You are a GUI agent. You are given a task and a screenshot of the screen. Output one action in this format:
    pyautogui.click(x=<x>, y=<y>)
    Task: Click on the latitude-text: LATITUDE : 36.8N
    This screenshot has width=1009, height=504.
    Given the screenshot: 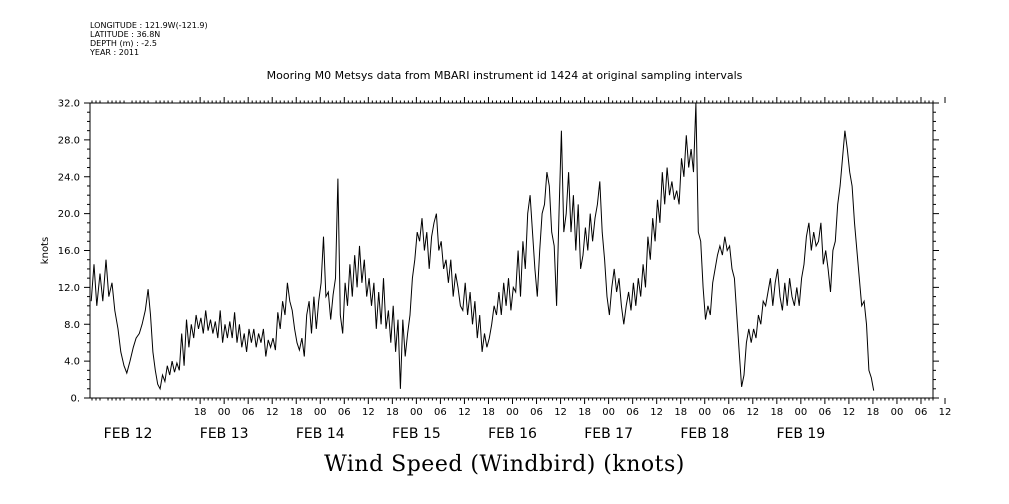 What is the action you would take?
    pyautogui.click(x=125, y=34)
    